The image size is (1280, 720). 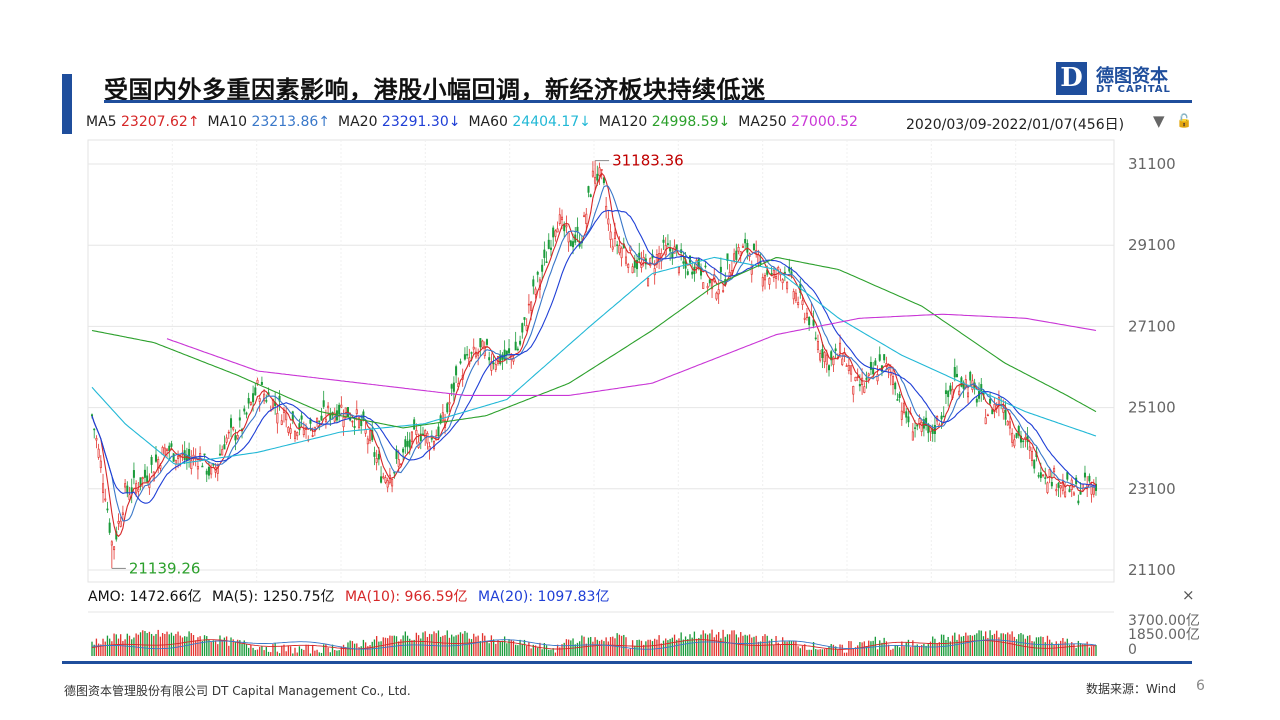 I want to click on y-tick-label: 21100, so click(x=1152, y=570).